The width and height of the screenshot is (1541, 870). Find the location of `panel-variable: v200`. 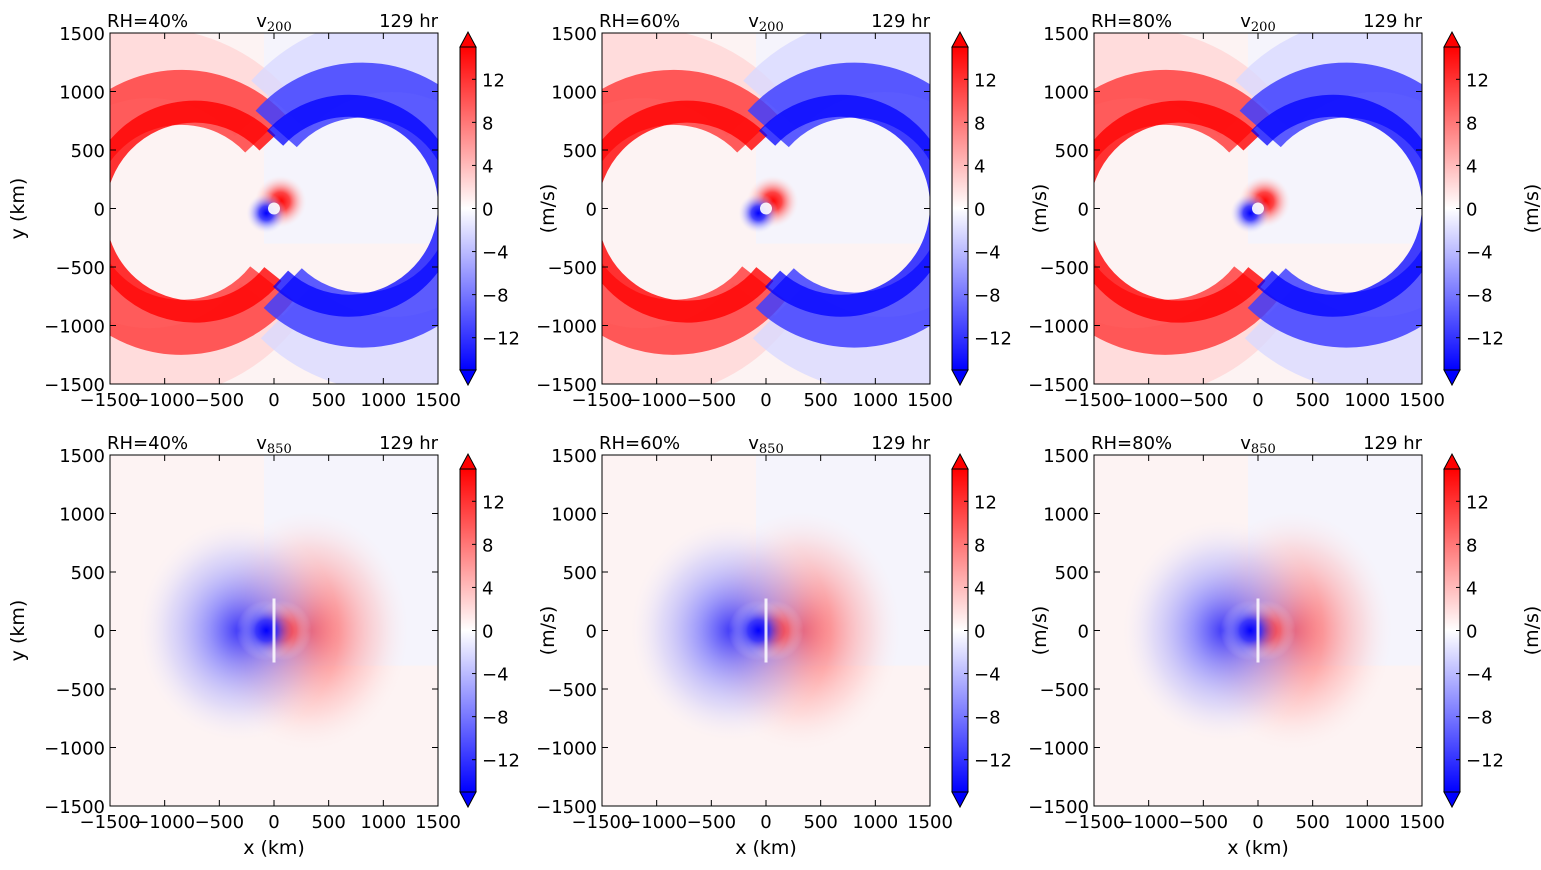

panel-variable: v200 is located at coordinates (273, 23).